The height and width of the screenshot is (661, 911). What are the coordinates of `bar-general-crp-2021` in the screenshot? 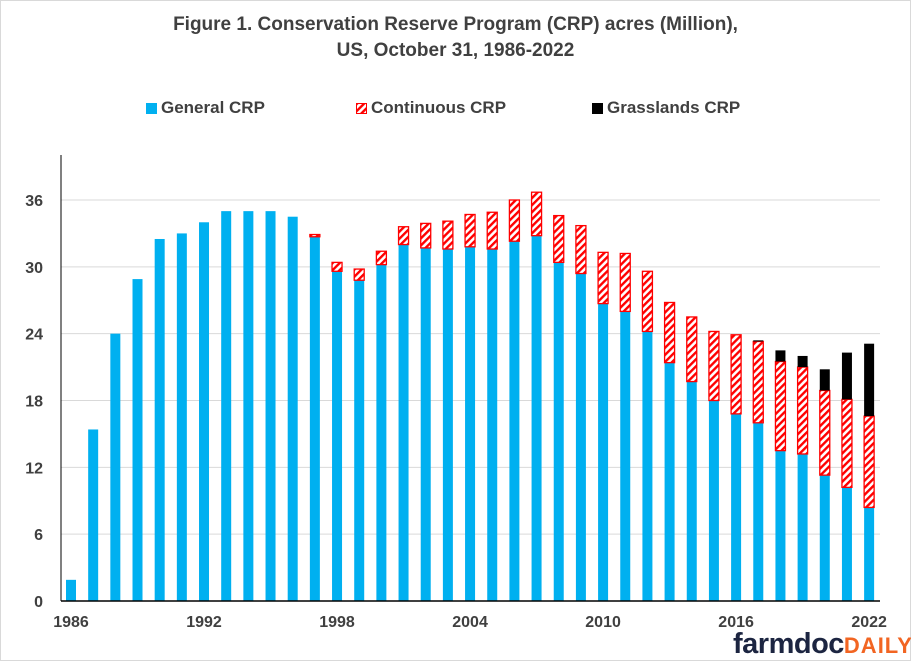 It's located at (846, 544).